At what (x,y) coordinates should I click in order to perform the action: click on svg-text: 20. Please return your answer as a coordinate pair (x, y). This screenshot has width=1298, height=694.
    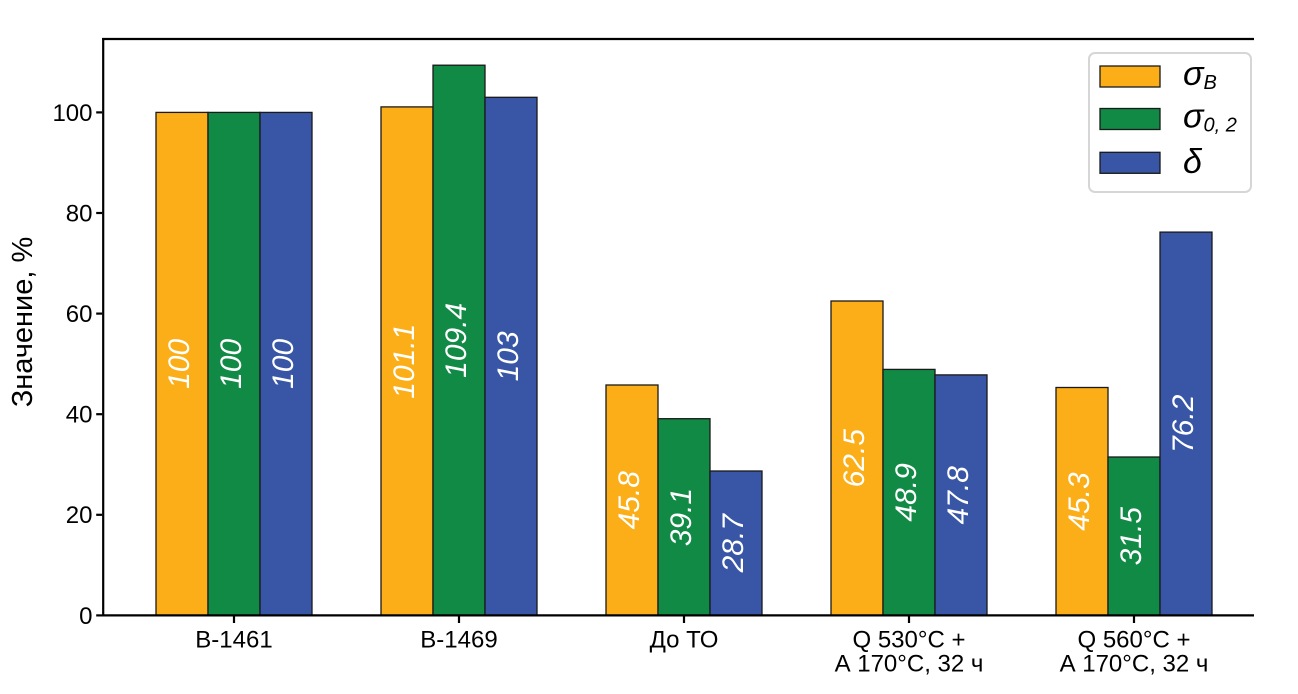
    Looking at the image, I should click on (79, 515).